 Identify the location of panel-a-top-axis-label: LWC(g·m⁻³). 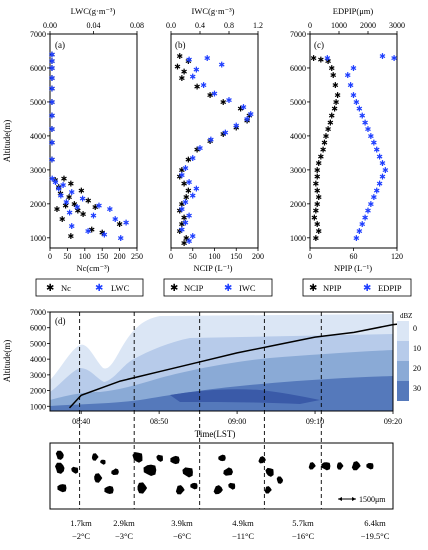
(93, 11).